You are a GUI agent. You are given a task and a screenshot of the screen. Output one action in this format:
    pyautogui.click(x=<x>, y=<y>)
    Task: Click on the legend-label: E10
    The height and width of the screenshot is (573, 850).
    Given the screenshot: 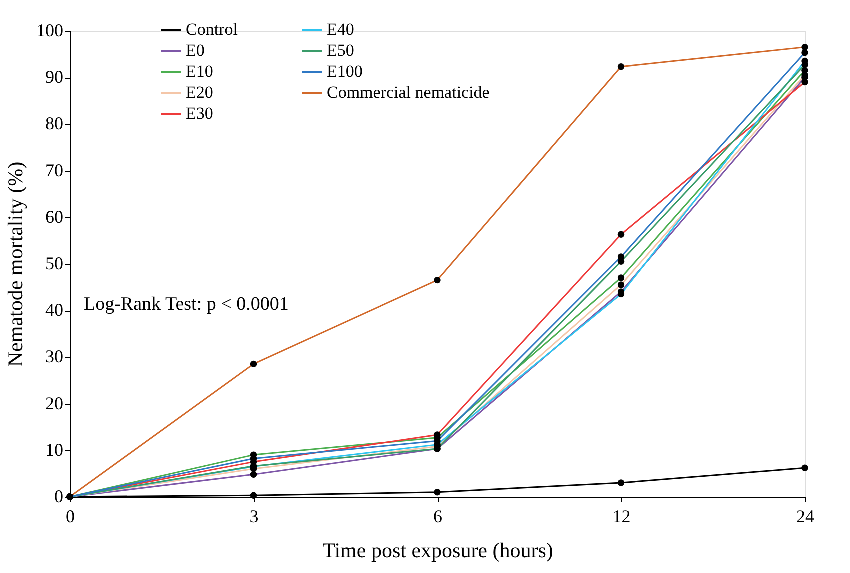 What is the action you would take?
    pyautogui.click(x=200, y=71)
    